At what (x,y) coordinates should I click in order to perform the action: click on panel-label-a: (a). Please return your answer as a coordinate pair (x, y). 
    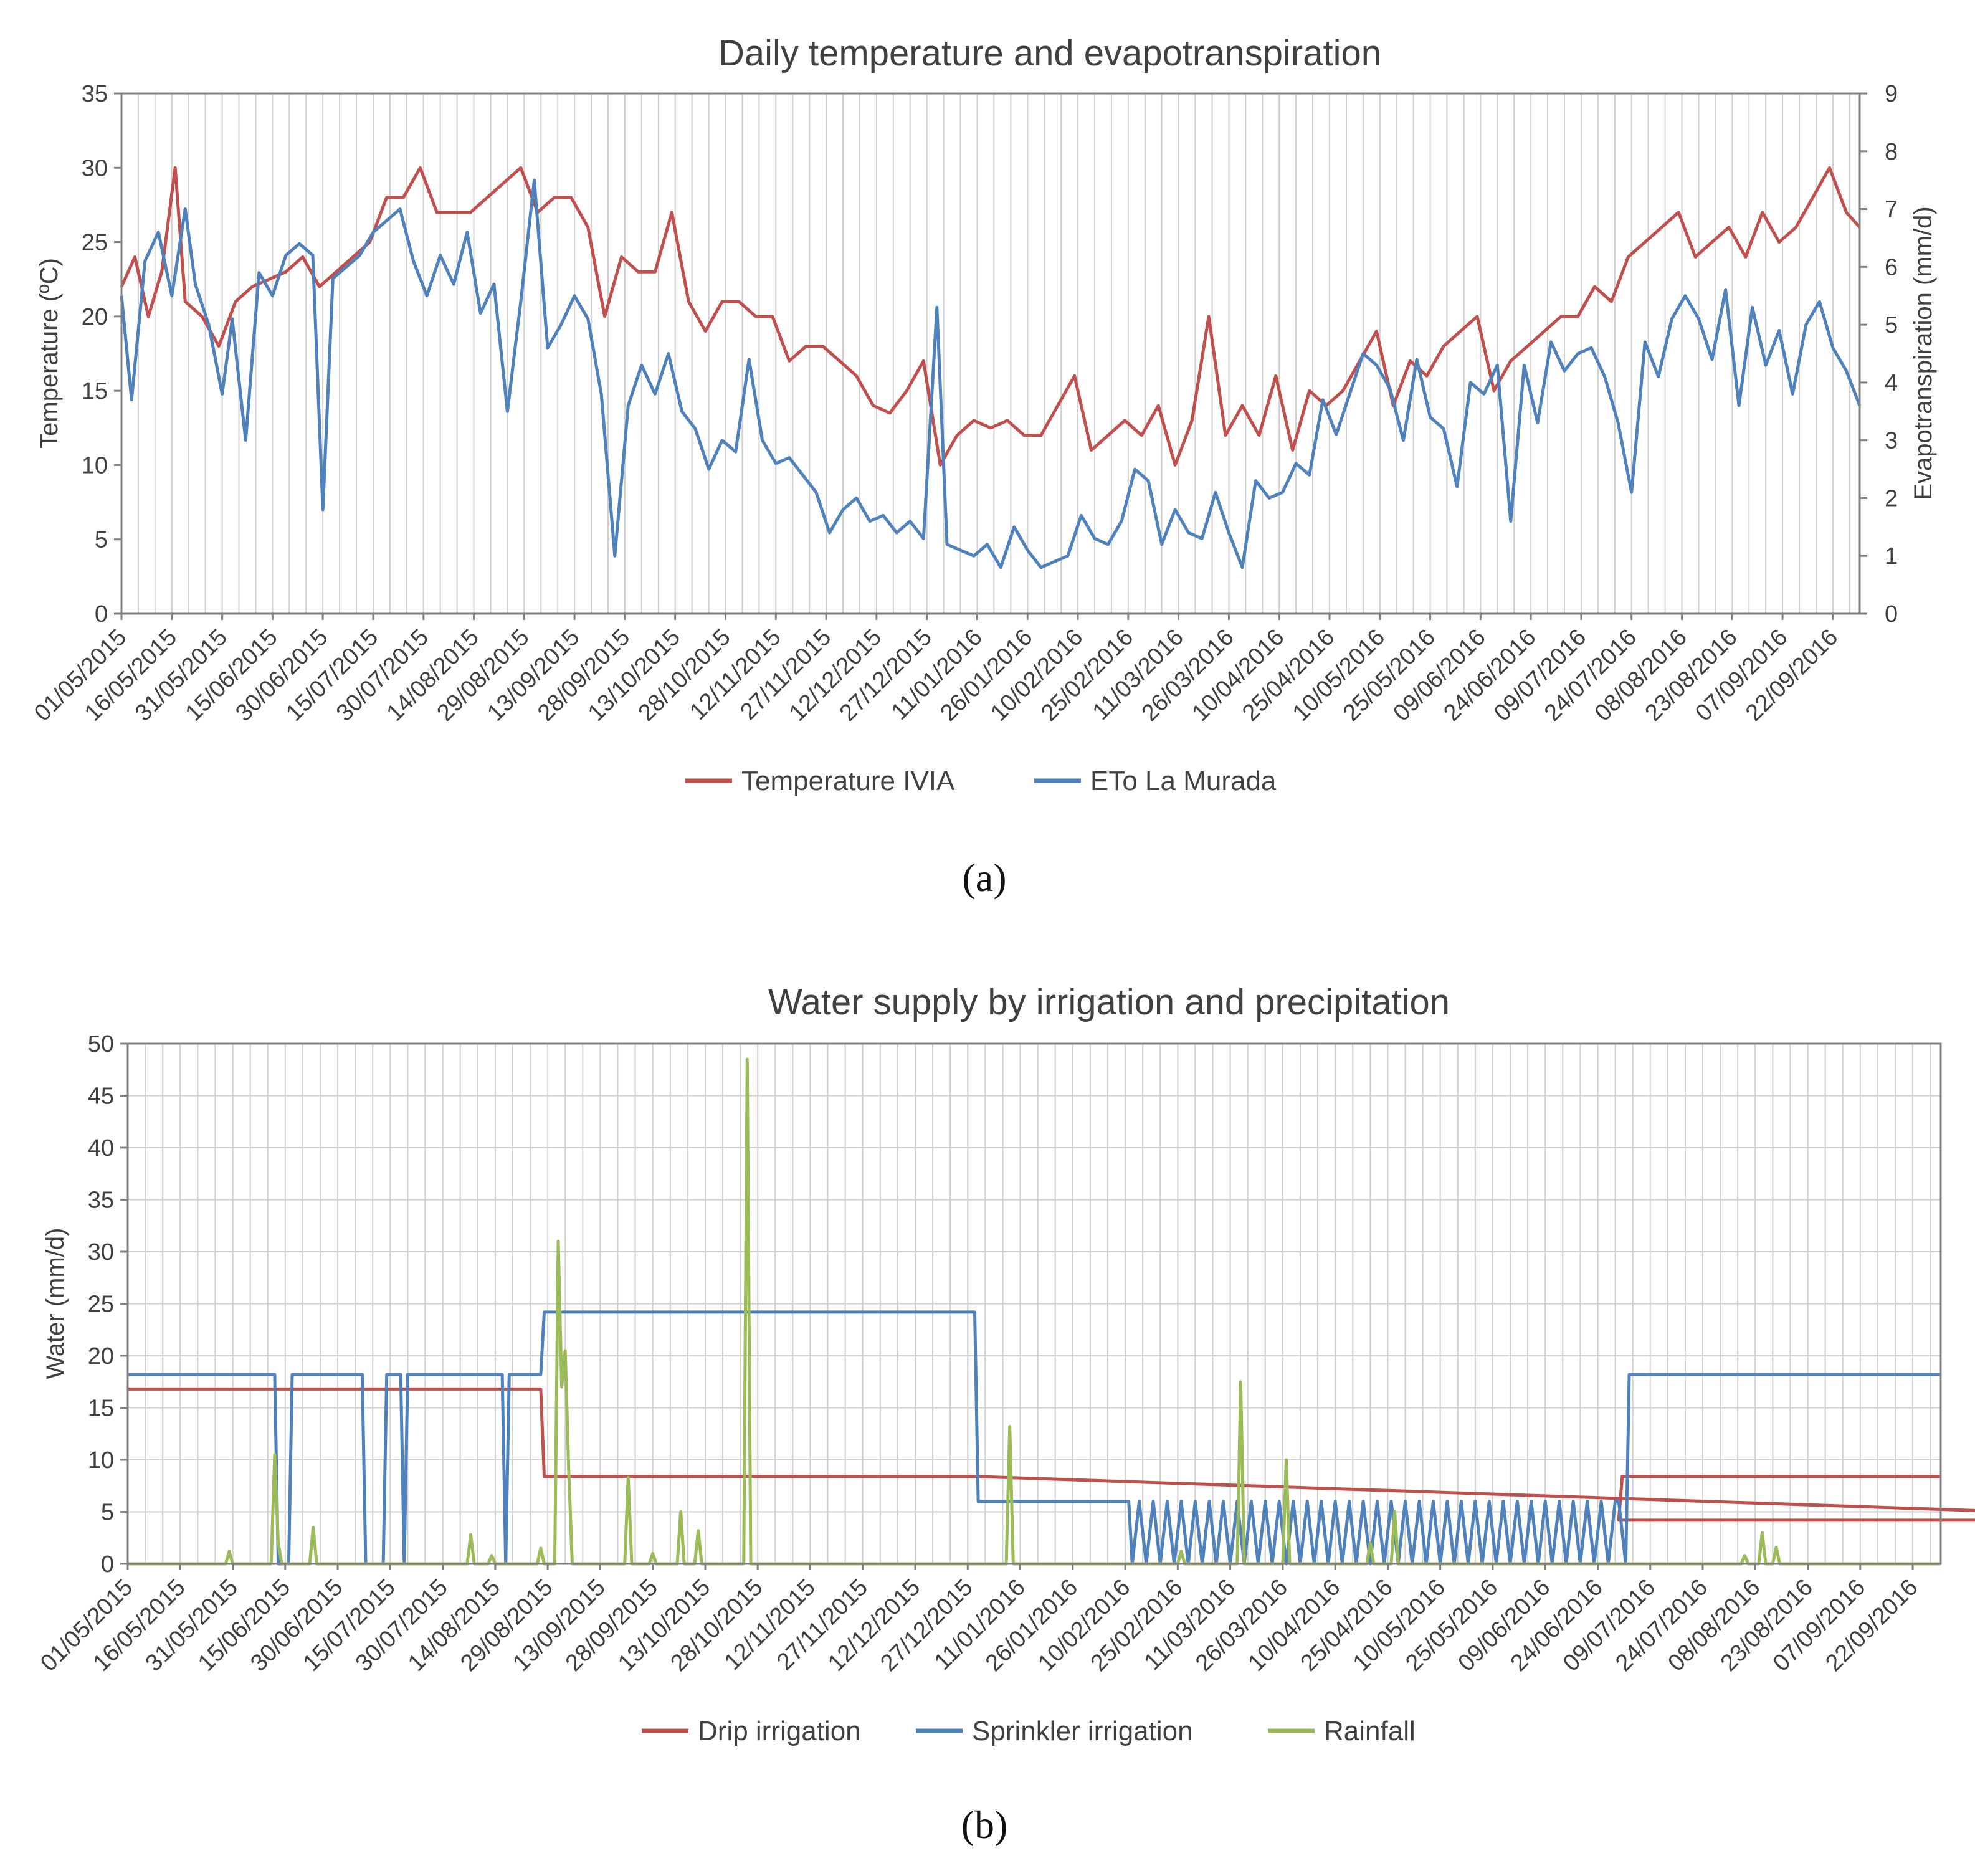
    Looking at the image, I should click on (984, 877).